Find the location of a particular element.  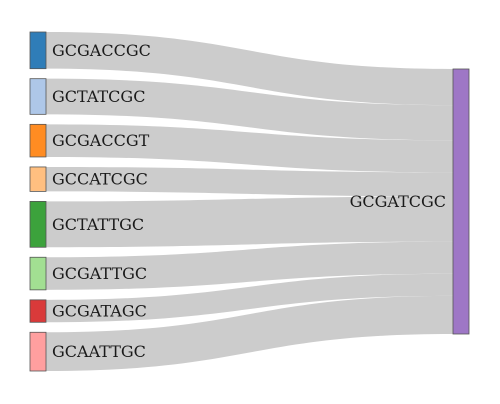

source-node-gcaattgc is located at coordinates (38, 351).